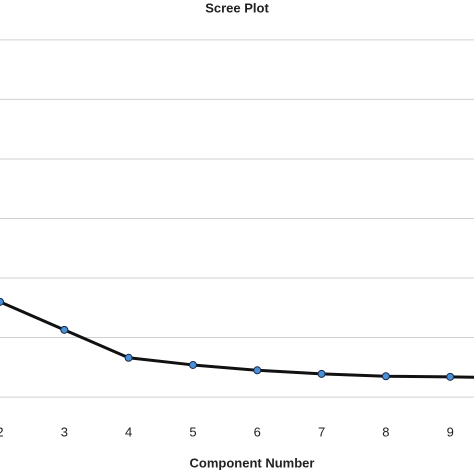 The width and height of the screenshot is (474, 474). I want to click on x-tick-label: 8, so click(385, 431).